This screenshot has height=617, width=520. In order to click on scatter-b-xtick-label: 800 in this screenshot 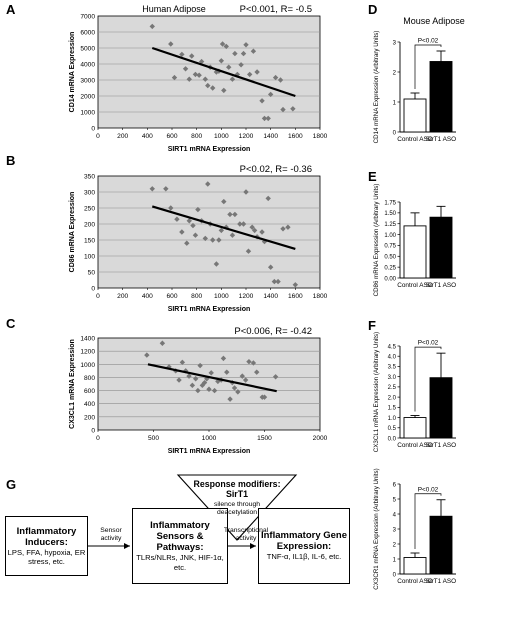, I will do `click(196, 296)`.